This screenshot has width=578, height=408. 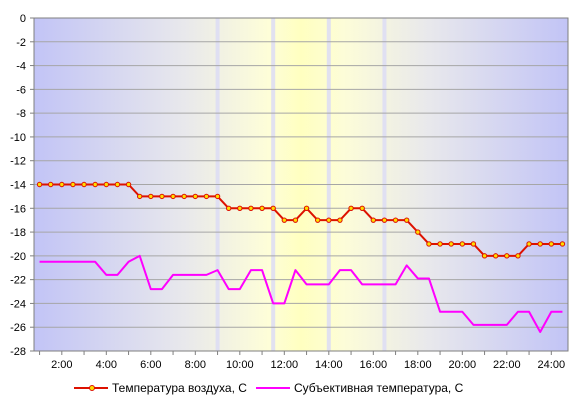 I want to click on x-tick-label: 24:00, so click(x=552, y=365).